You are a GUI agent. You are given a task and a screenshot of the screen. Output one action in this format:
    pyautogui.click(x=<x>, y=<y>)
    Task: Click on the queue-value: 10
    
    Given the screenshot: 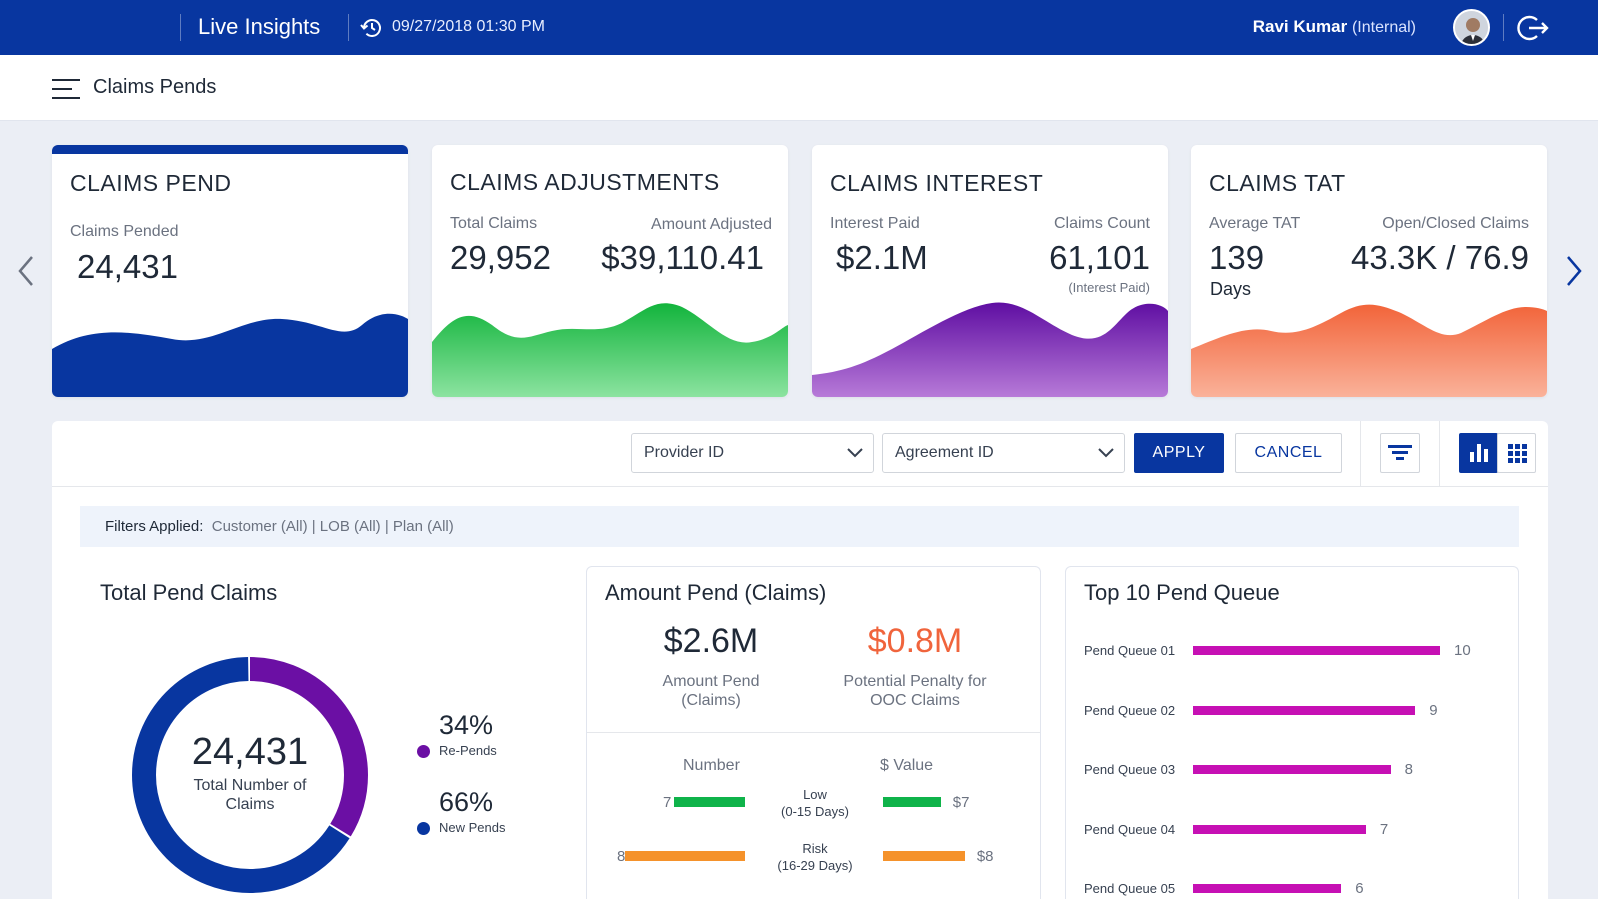 What is the action you would take?
    pyautogui.click(x=1462, y=650)
    